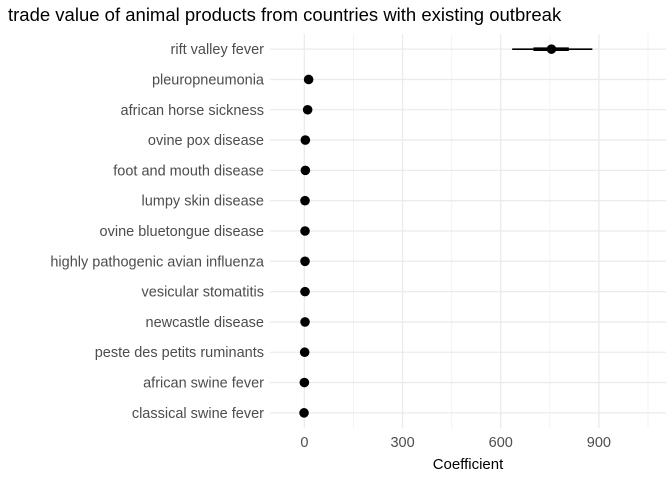  I want to click on y-tick-label: classical swine fever, so click(198, 414).